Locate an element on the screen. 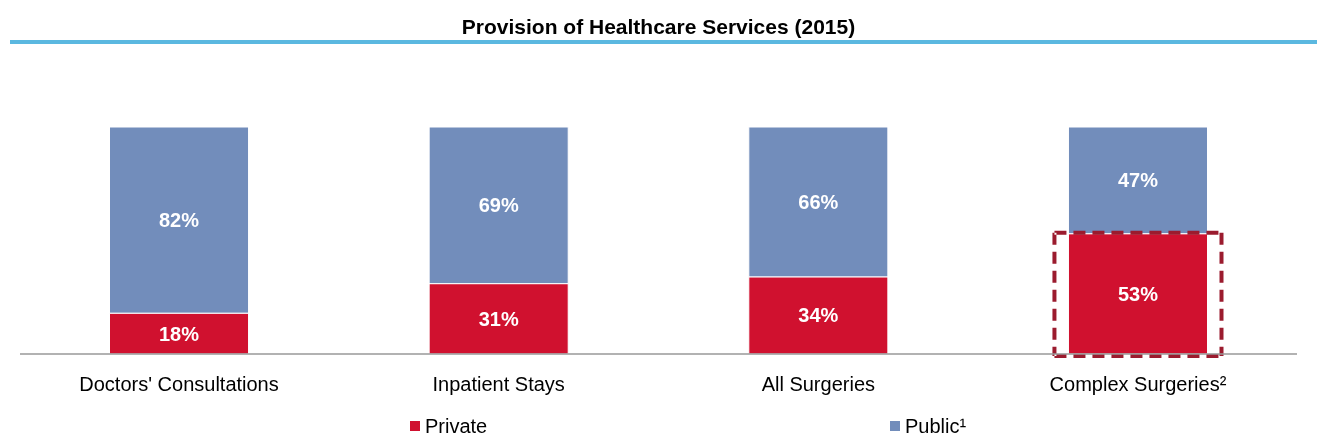 The width and height of the screenshot is (1317, 440). data-label: 18% is located at coordinates (179, 333).